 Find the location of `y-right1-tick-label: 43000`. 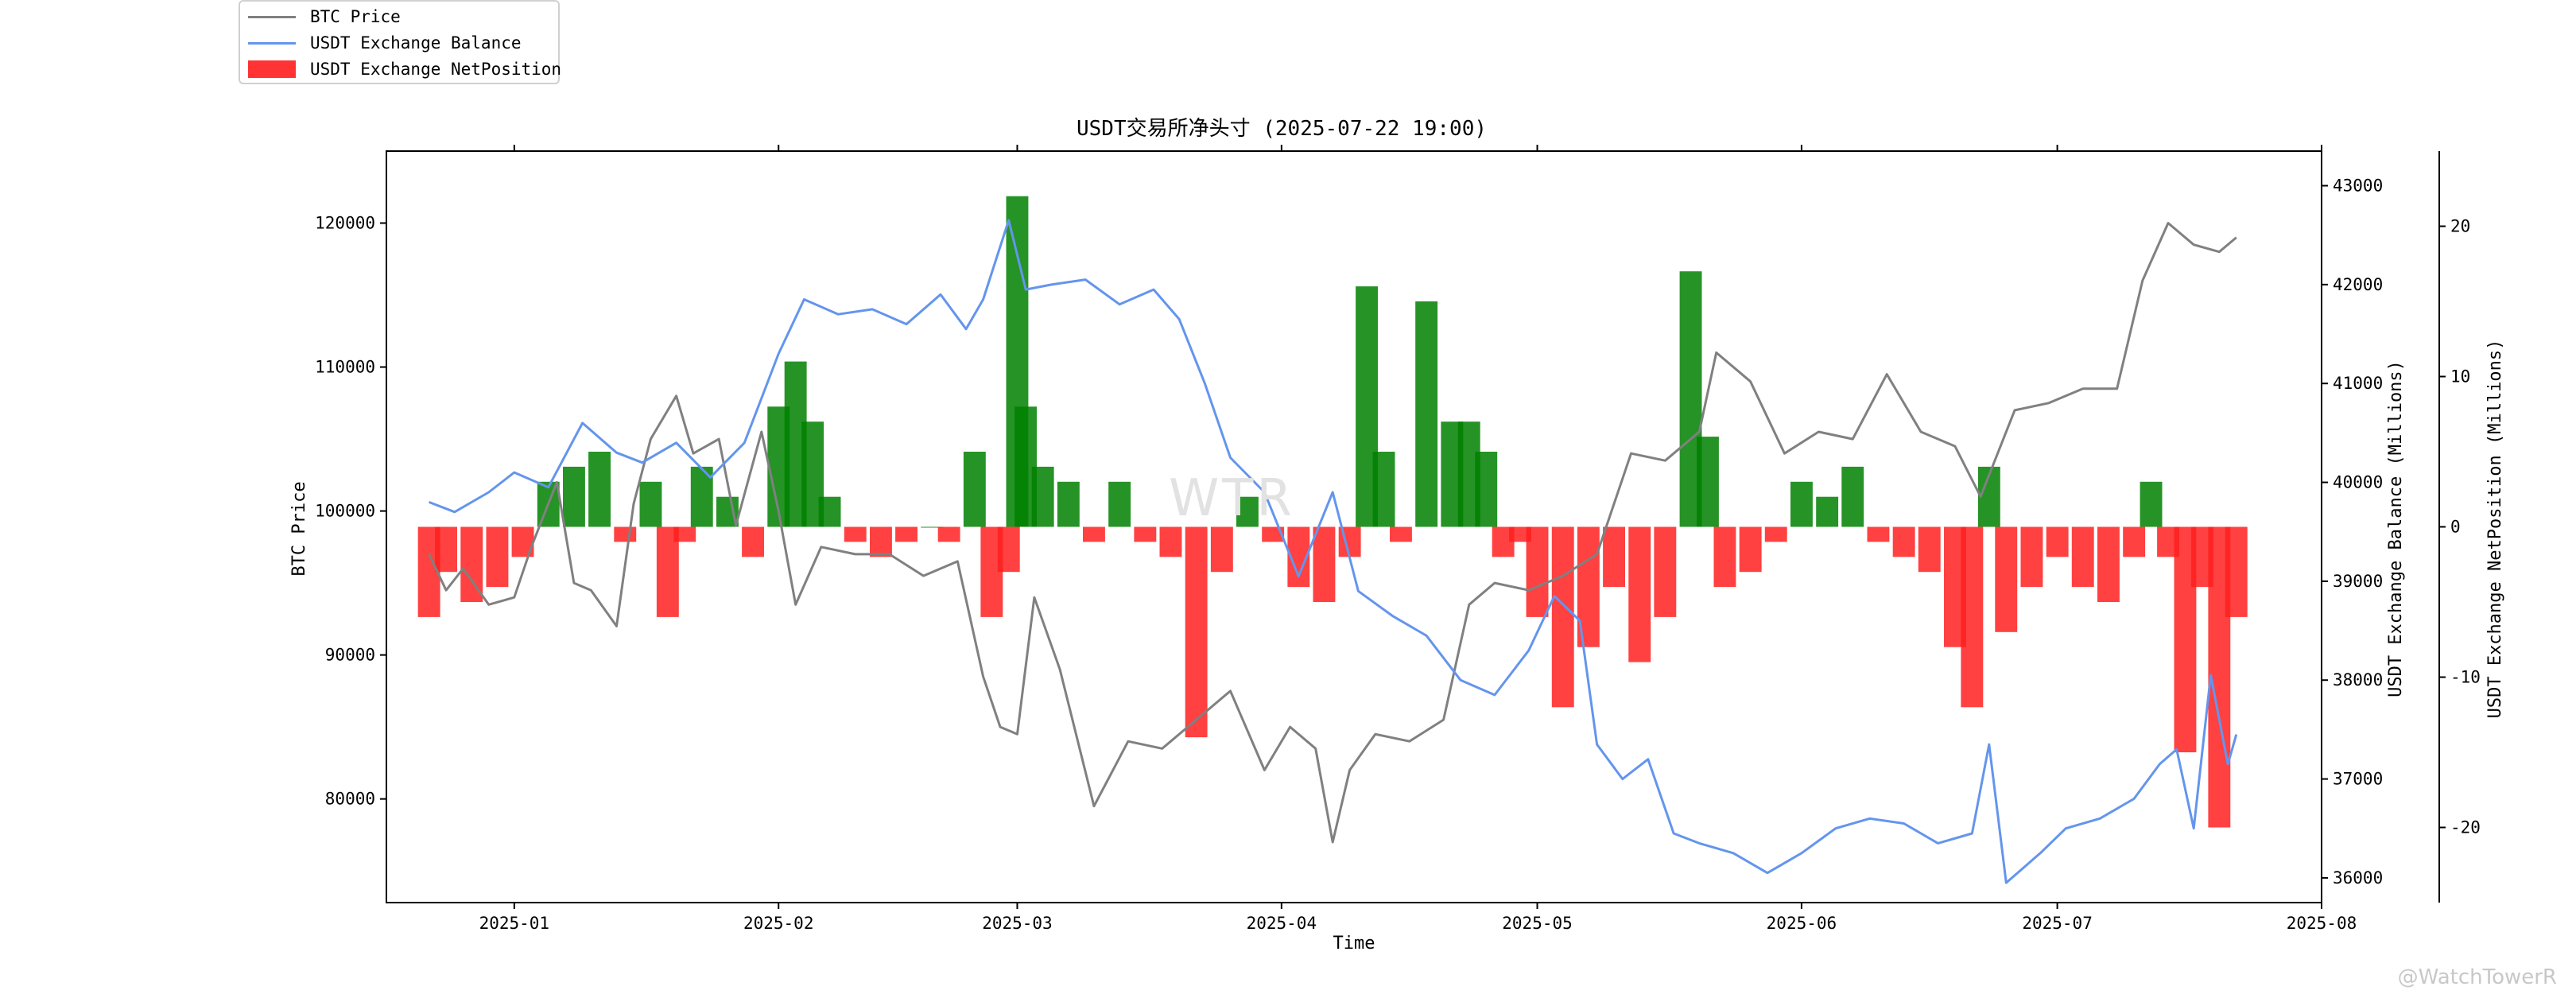

y-right1-tick-label: 43000 is located at coordinates (2358, 186).